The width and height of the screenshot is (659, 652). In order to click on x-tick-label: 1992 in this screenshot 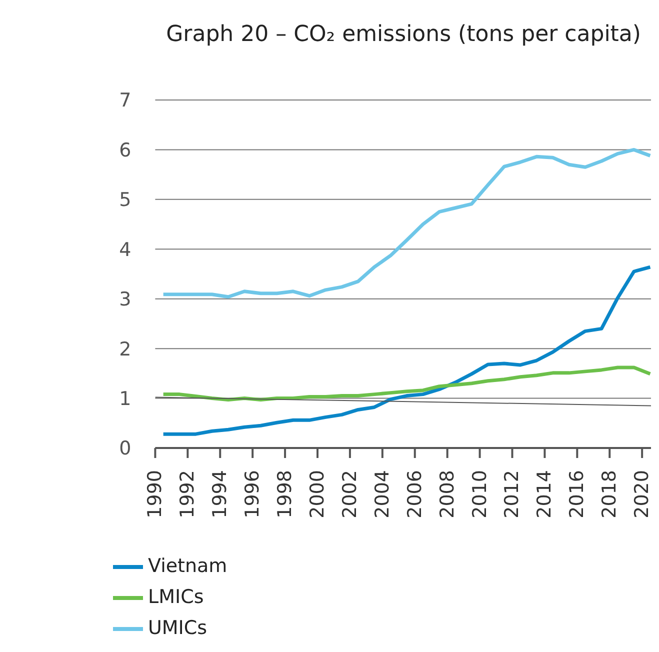, I will do `click(187, 494)`.